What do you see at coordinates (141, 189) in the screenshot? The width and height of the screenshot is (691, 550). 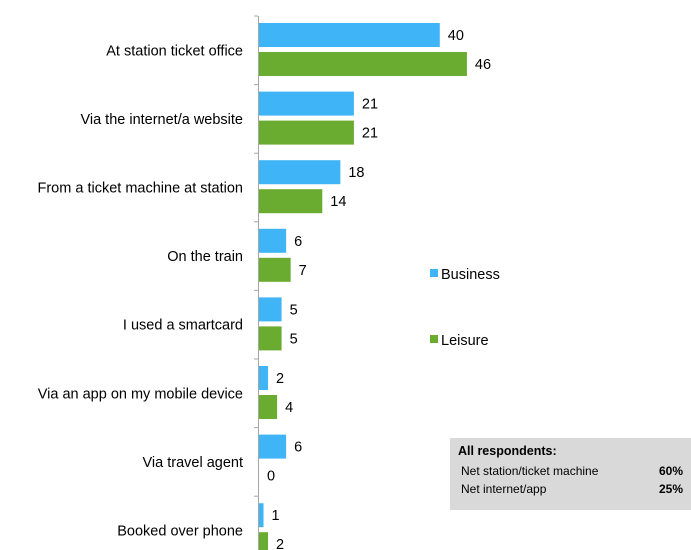 I see `category-label: From a ticket machine at station` at bounding box center [141, 189].